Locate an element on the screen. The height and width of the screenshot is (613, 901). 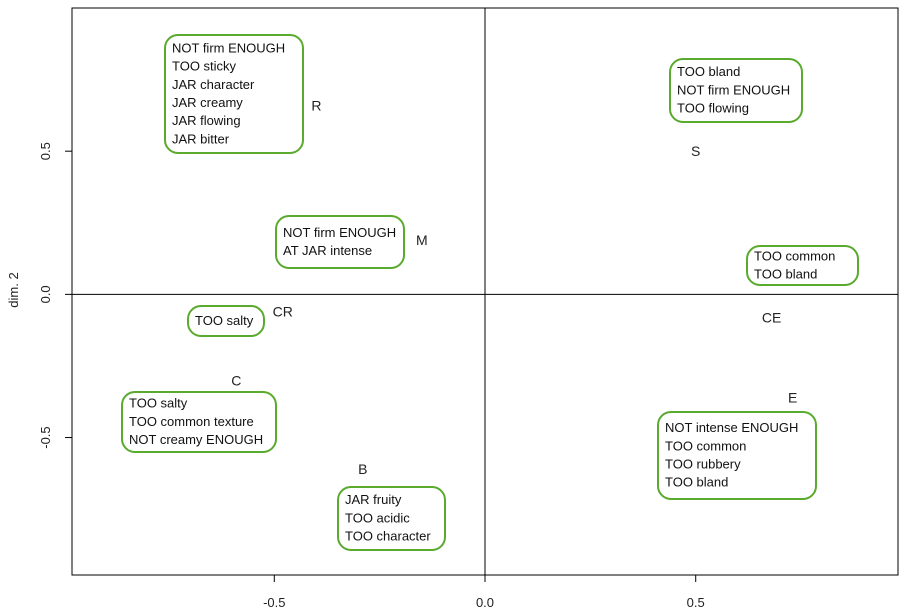
annotation-box-cr: TOO salty is located at coordinates (226, 321).